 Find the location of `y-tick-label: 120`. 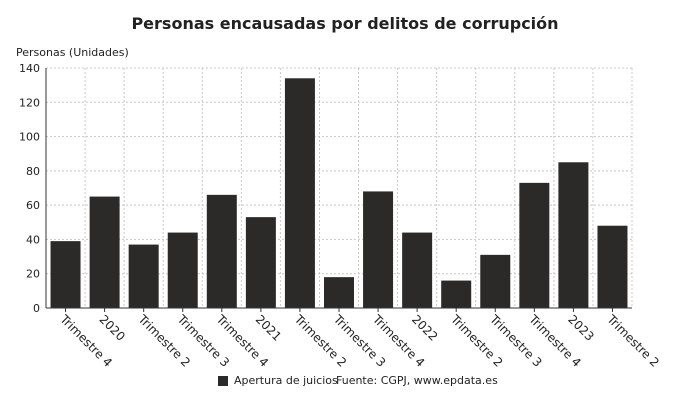

y-tick-label: 120 is located at coordinates (29, 102).